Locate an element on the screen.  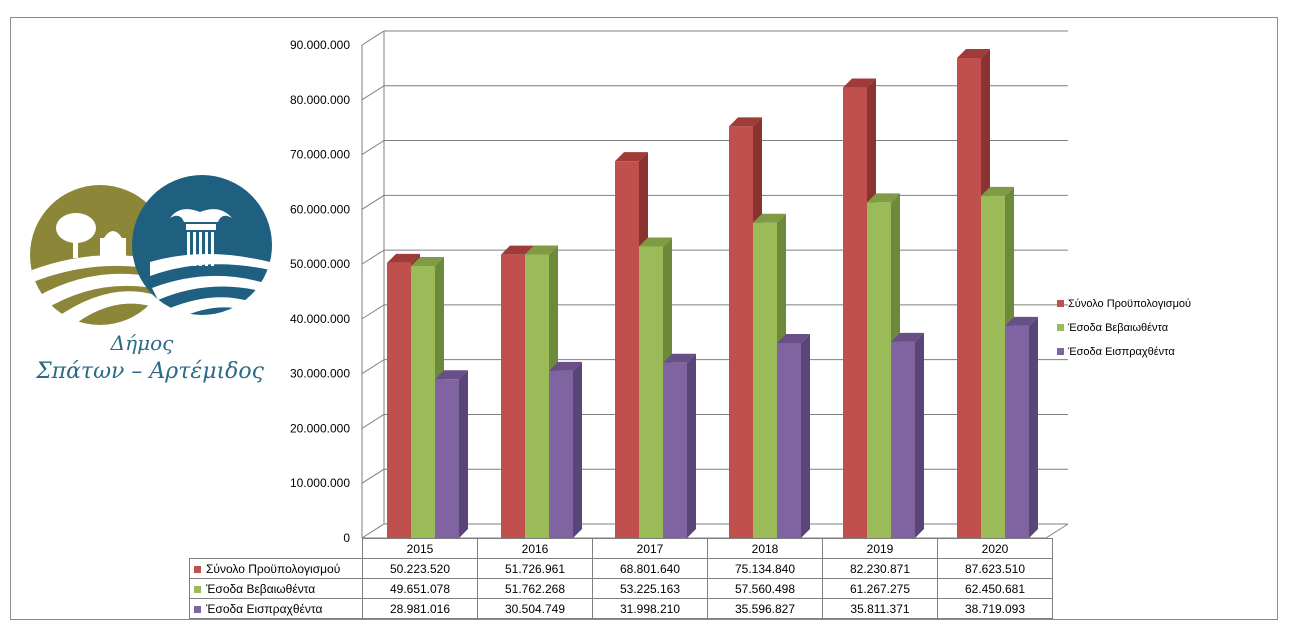
table-series-name: Έσοδα Βεβαιωθέντα is located at coordinates (276, 588).